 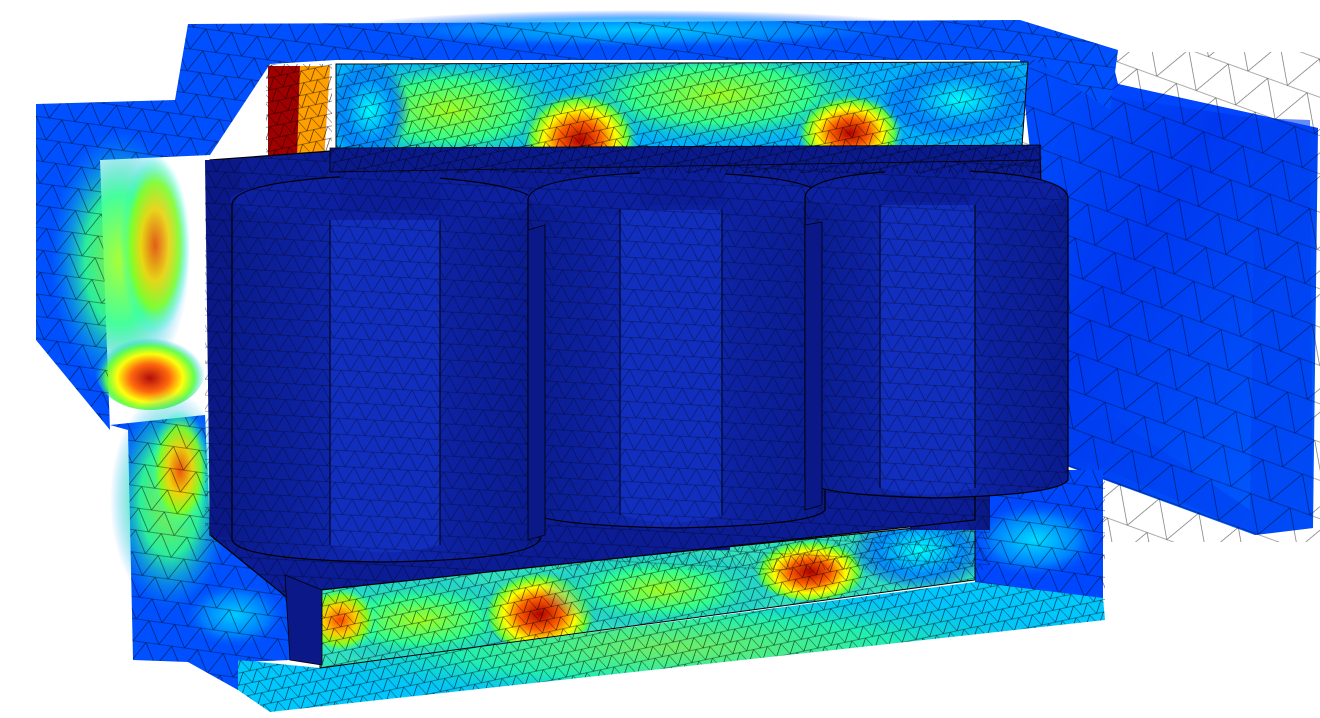 I want to click on tank-left-lower-body, so click(x=205, y=540).